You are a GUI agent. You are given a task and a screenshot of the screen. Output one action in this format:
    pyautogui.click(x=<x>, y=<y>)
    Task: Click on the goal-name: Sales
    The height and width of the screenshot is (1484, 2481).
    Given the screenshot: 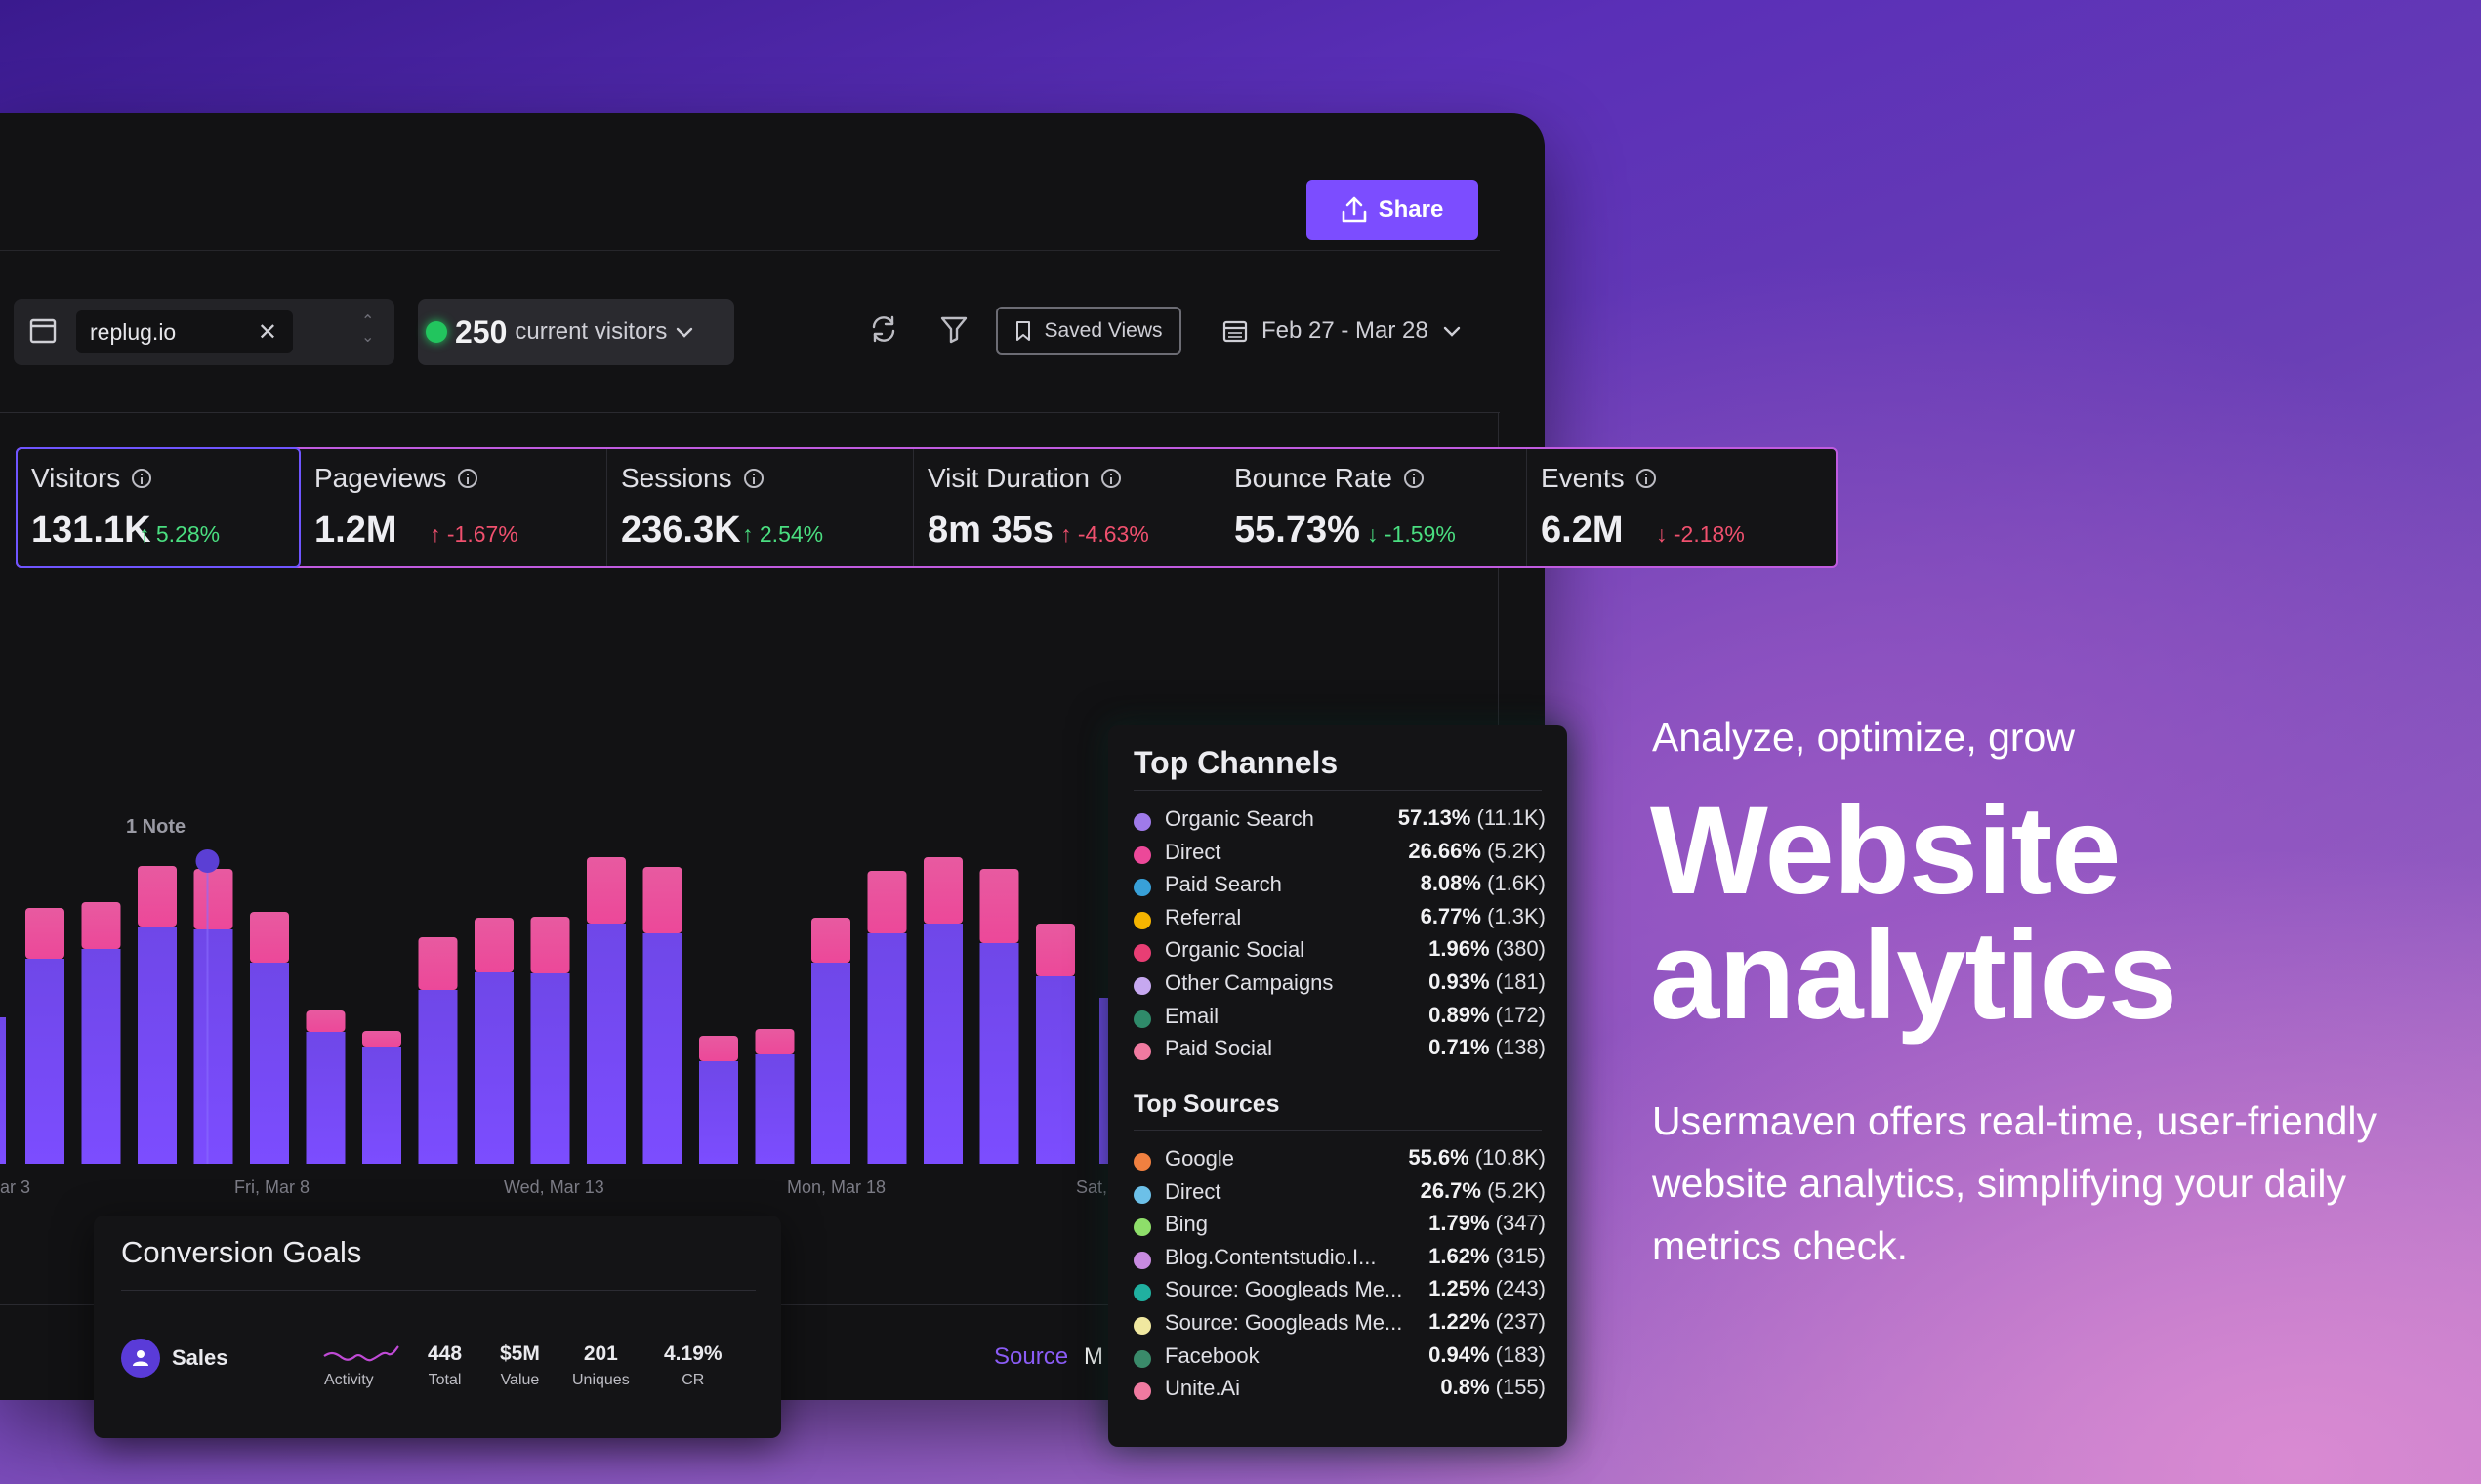 What is the action you would take?
    pyautogui.click(x=200, y=1358)
    